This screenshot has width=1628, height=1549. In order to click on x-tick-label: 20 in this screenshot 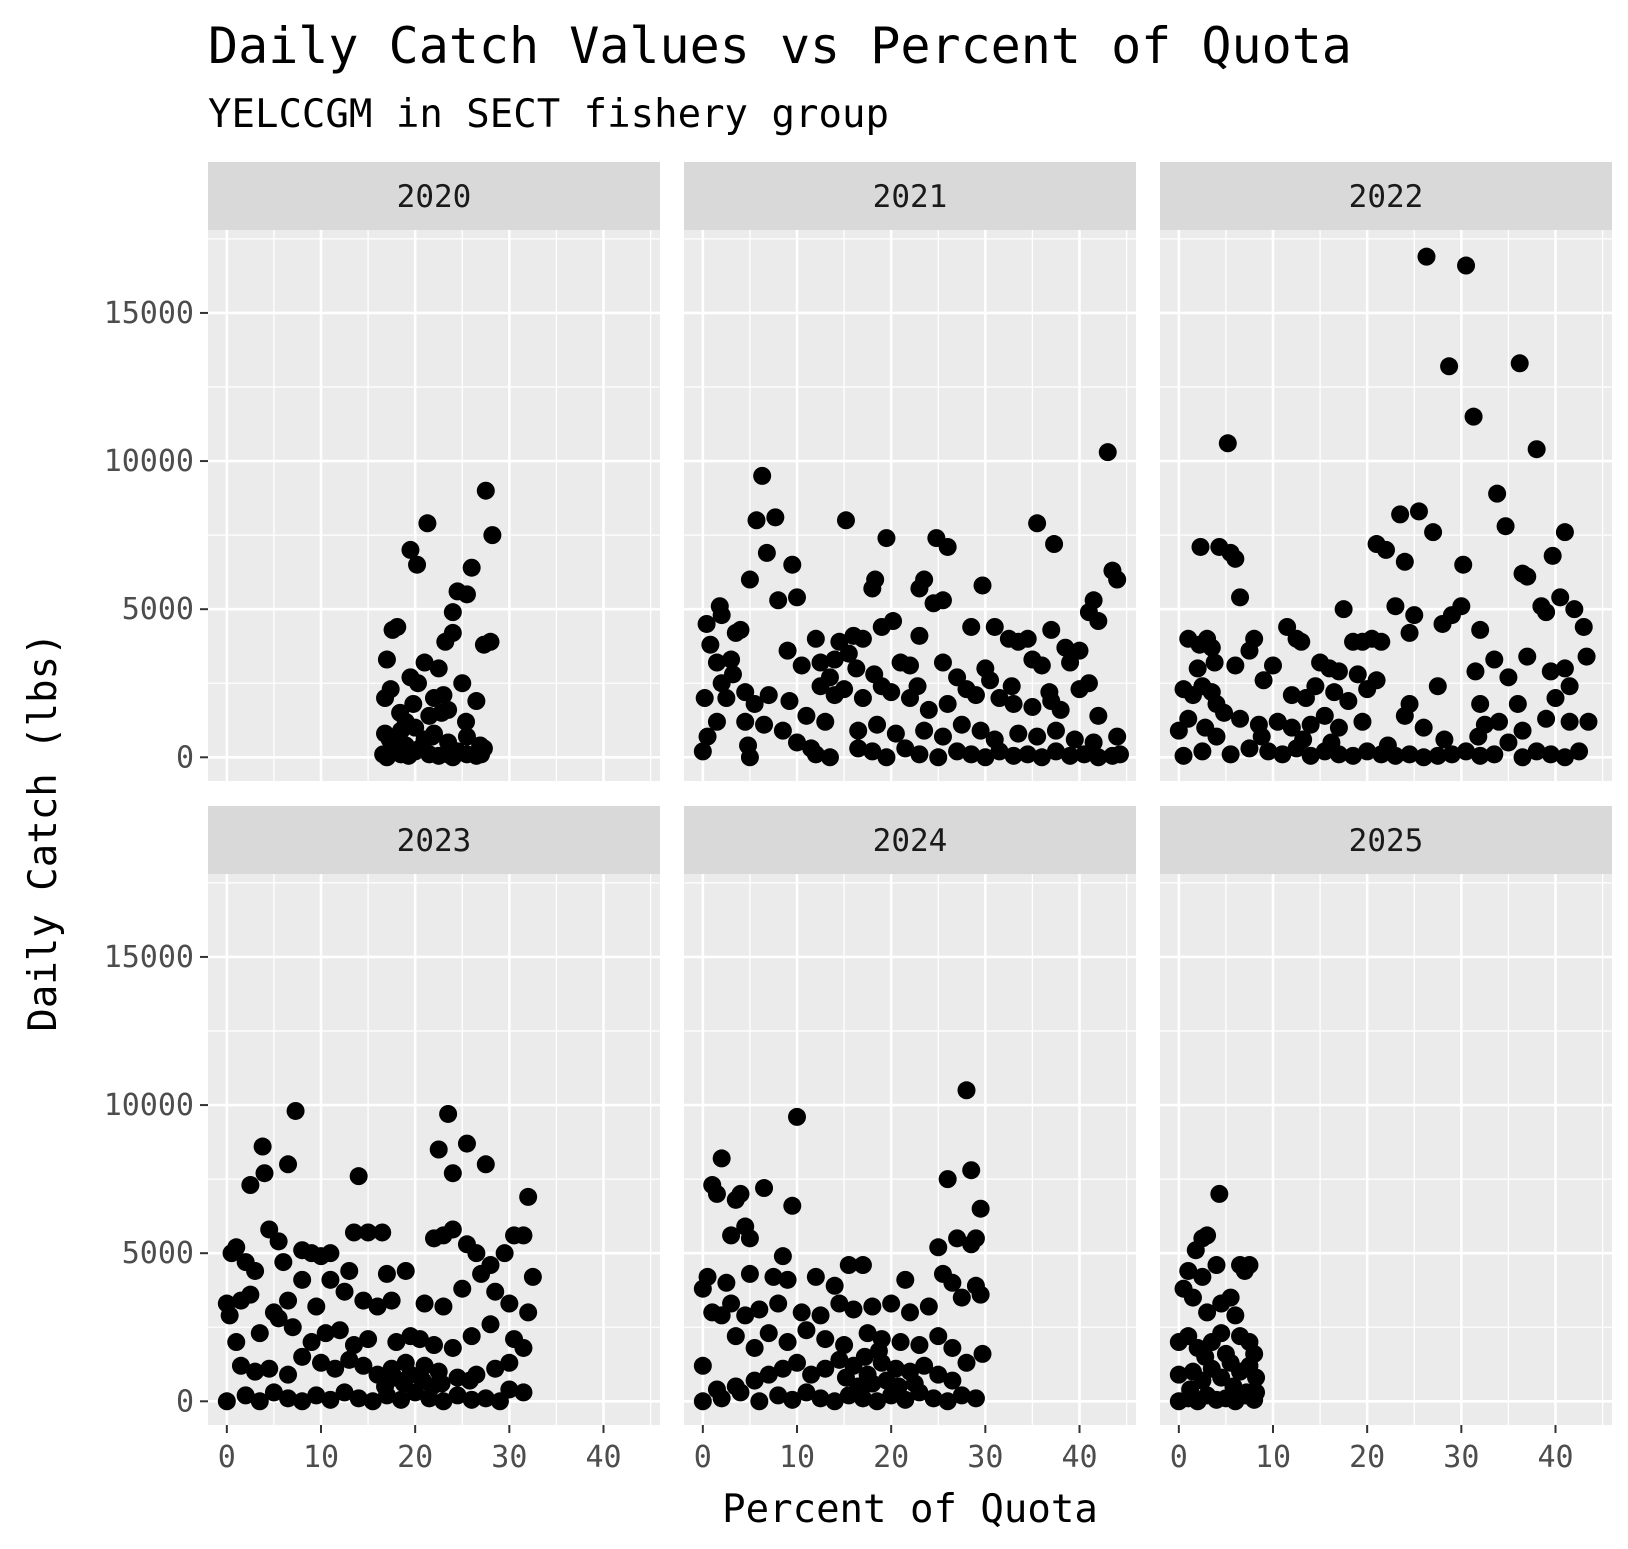, I will do `click(891, 1457)`.